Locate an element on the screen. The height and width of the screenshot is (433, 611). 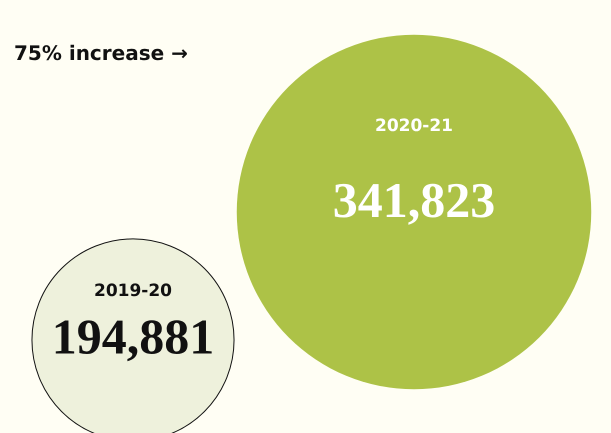
data-label: 194,881 is located at coordinates (133, 336).